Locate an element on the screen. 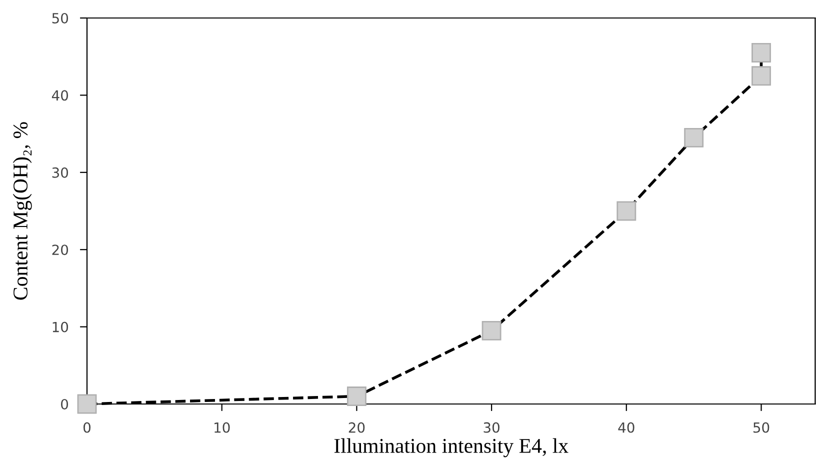 The height and width of the screenshot is (475, 816). x-tick-label: 30 is located at coordinates (492, 427).